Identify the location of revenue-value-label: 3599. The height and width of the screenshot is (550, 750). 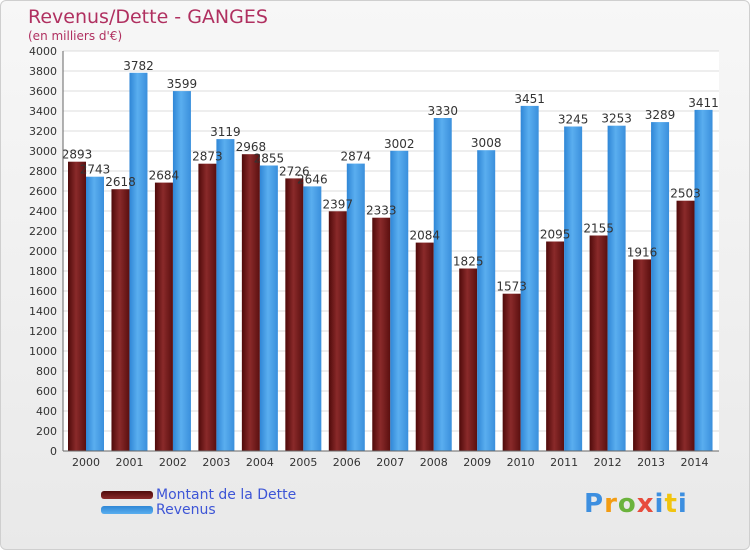
(182, 84).